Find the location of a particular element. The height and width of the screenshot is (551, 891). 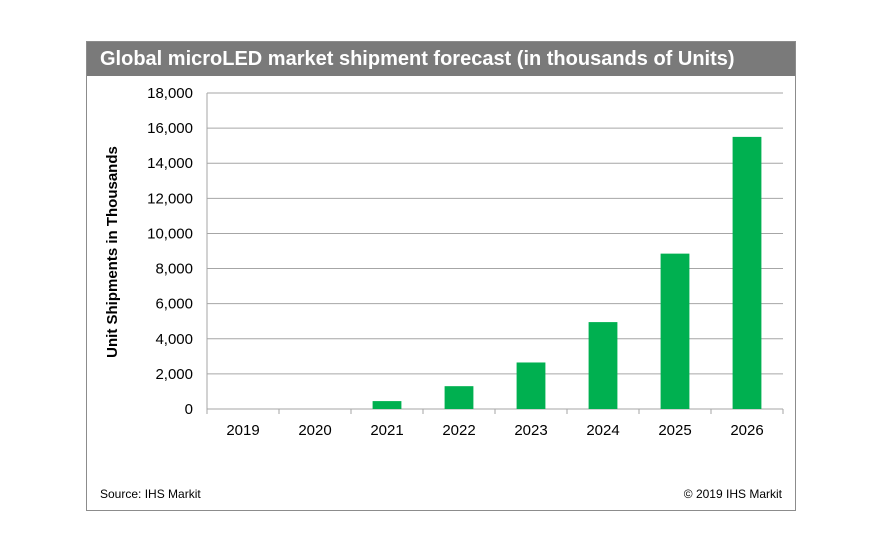

y-tick-label: 6,000 is located at coordinates (174, 304).